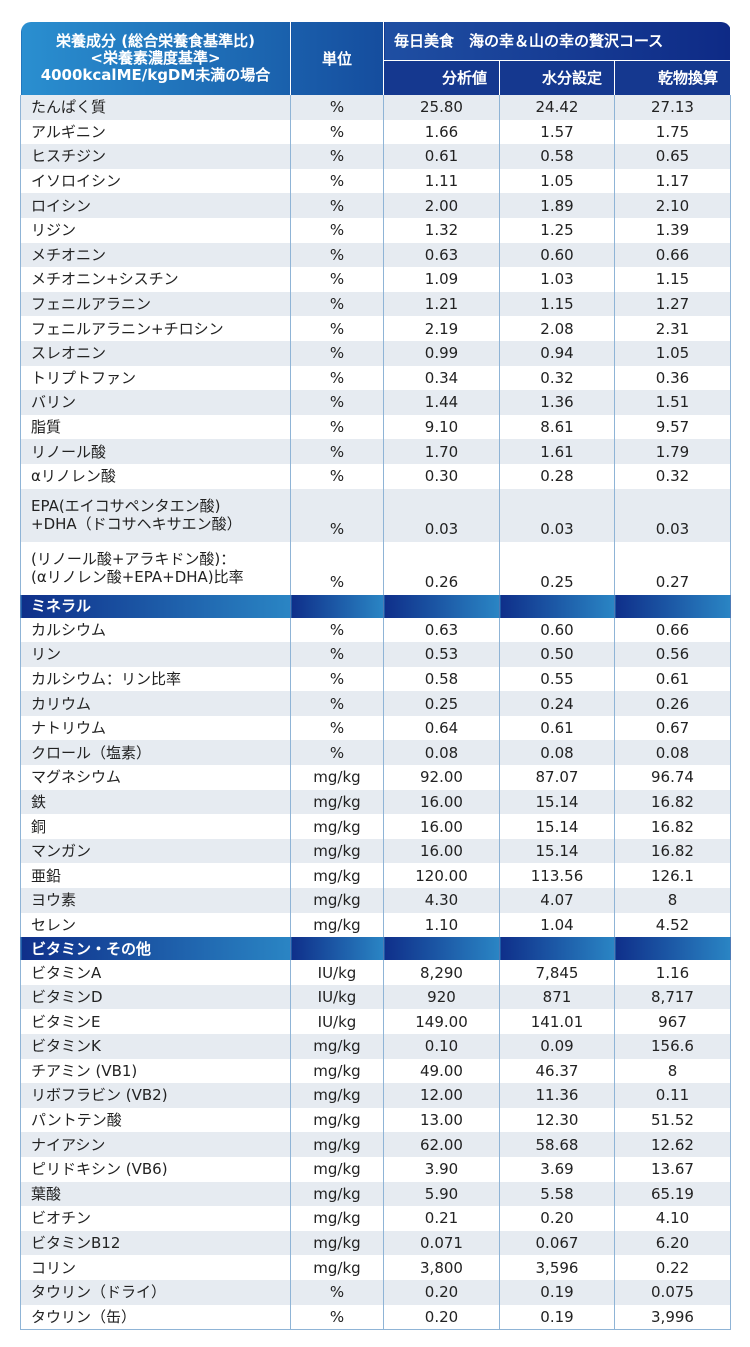  I want to click on nutrient-name: 亜鉛, so click(155, 876).